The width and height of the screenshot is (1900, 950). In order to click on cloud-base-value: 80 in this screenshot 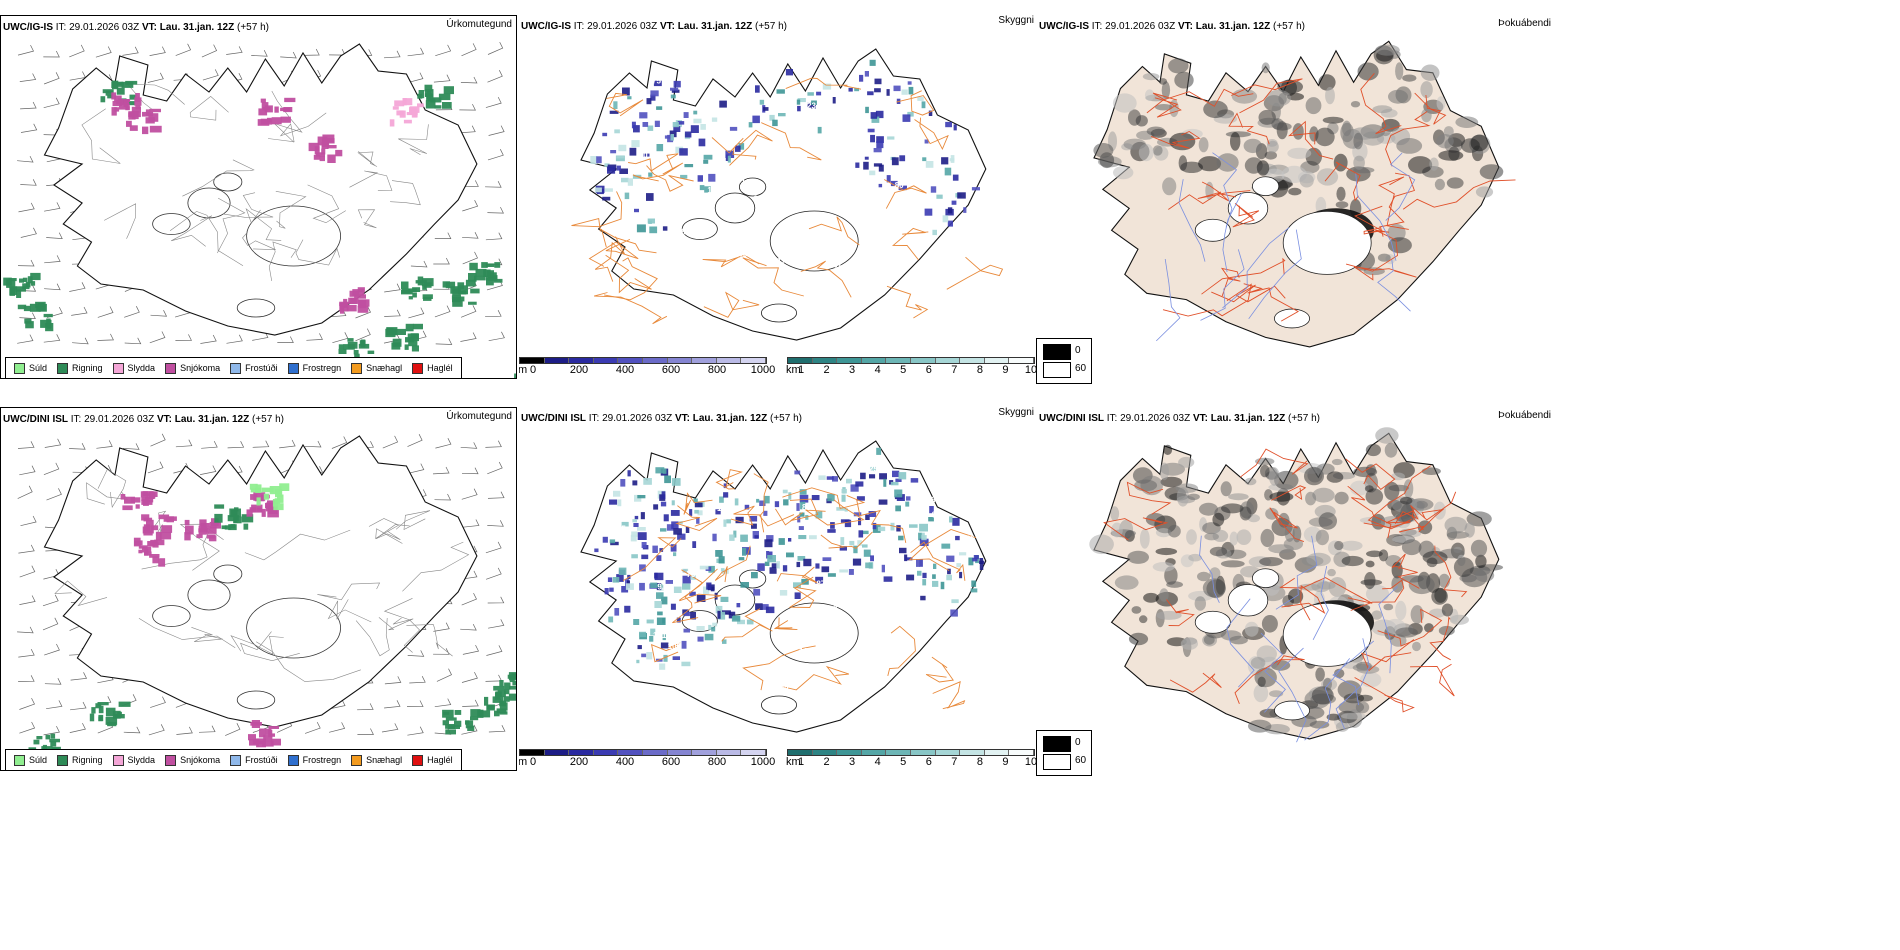, I will do `click(643, 155)`.